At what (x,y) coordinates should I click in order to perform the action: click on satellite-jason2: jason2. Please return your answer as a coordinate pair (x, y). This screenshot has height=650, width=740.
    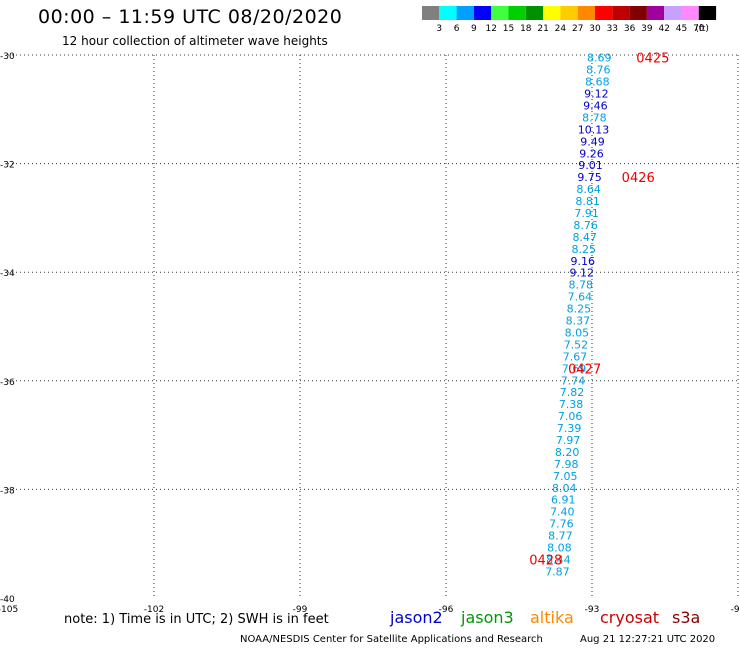
    Looking at the image, I should click on (416, 617).